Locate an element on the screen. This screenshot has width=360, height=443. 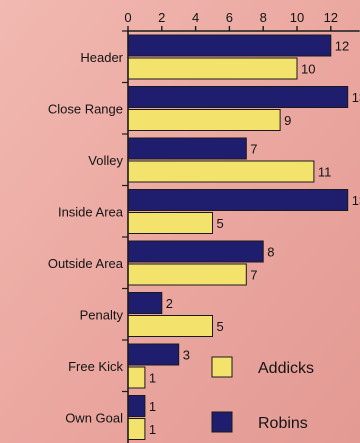
legend-label-robins: Robins is located at coordinates (283, 423).